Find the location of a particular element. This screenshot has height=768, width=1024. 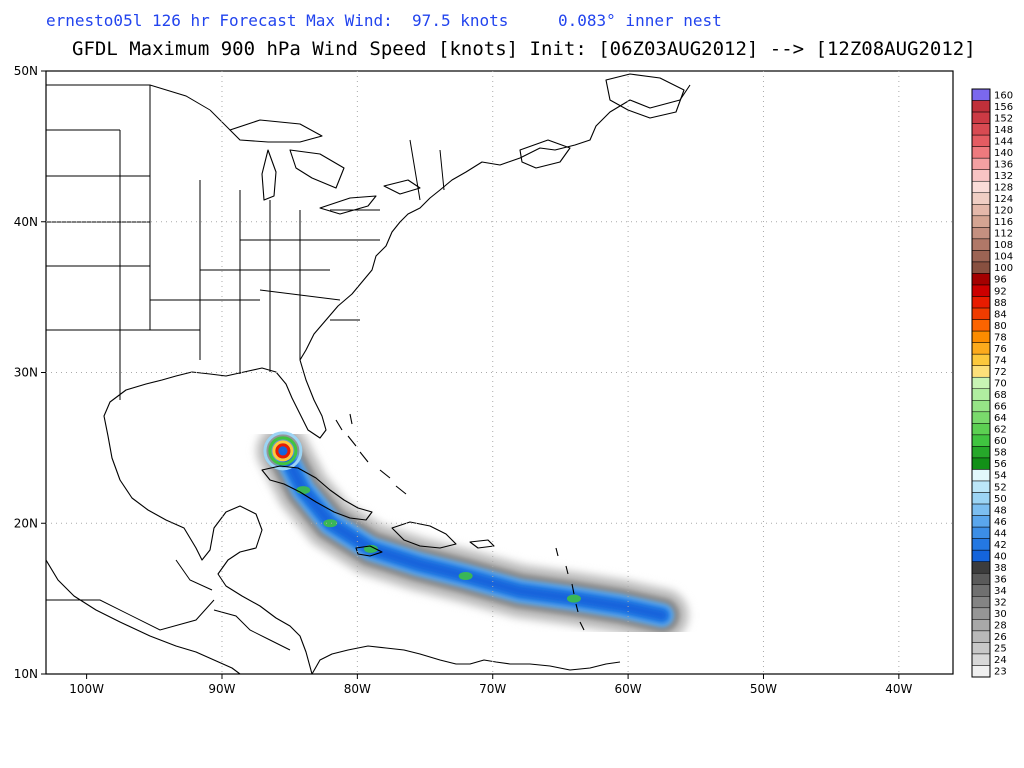

colorbar-label: 88 is located at coordinates (1000, 303).